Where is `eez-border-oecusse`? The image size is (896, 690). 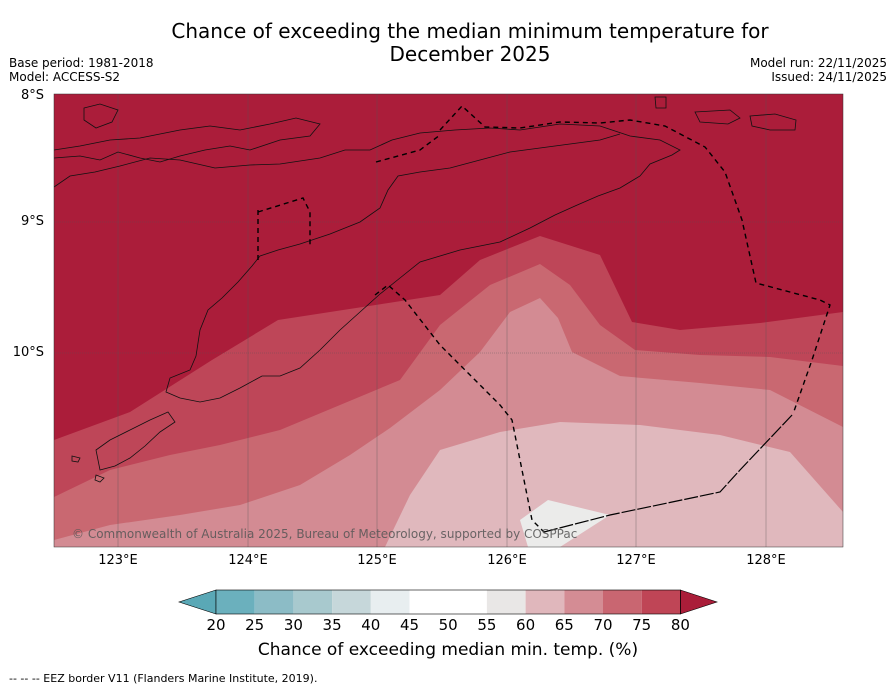
eez-border-oecusse is located at coordinates (284, 228).